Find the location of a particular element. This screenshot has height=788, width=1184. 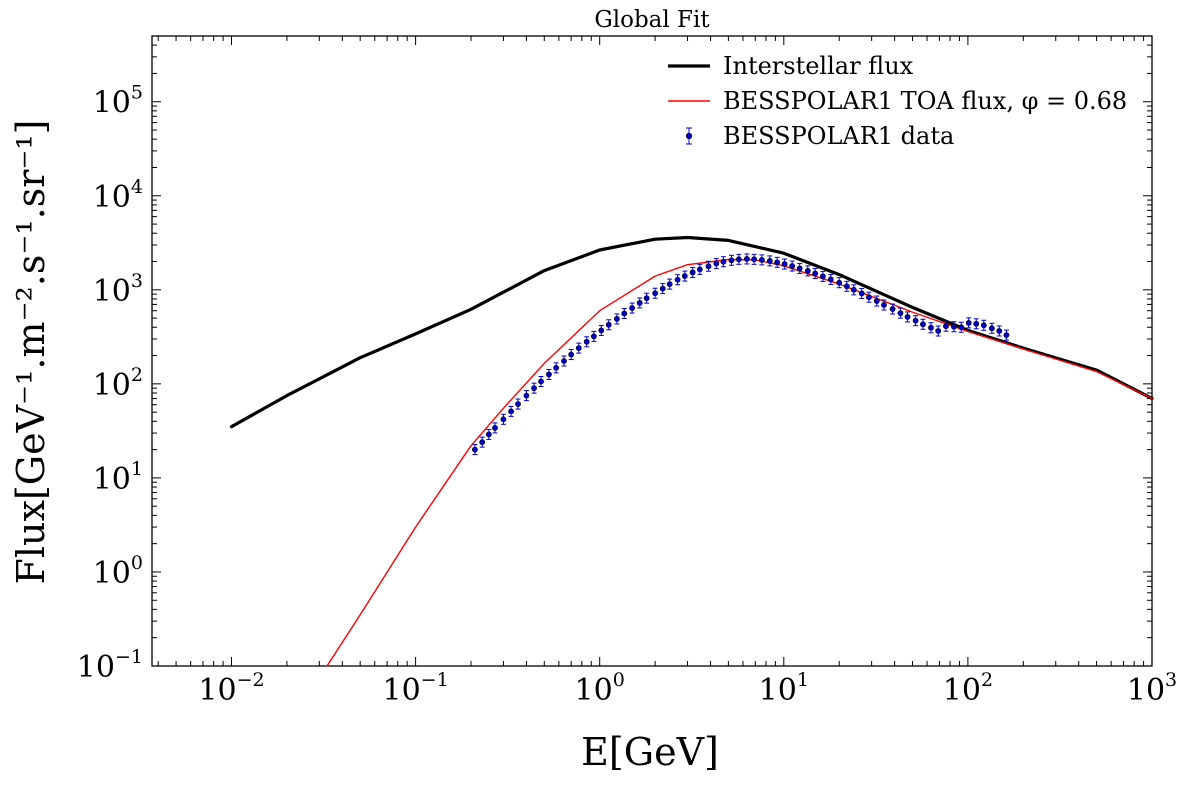

besspolar-data-points is located at coordinates (741, 354).